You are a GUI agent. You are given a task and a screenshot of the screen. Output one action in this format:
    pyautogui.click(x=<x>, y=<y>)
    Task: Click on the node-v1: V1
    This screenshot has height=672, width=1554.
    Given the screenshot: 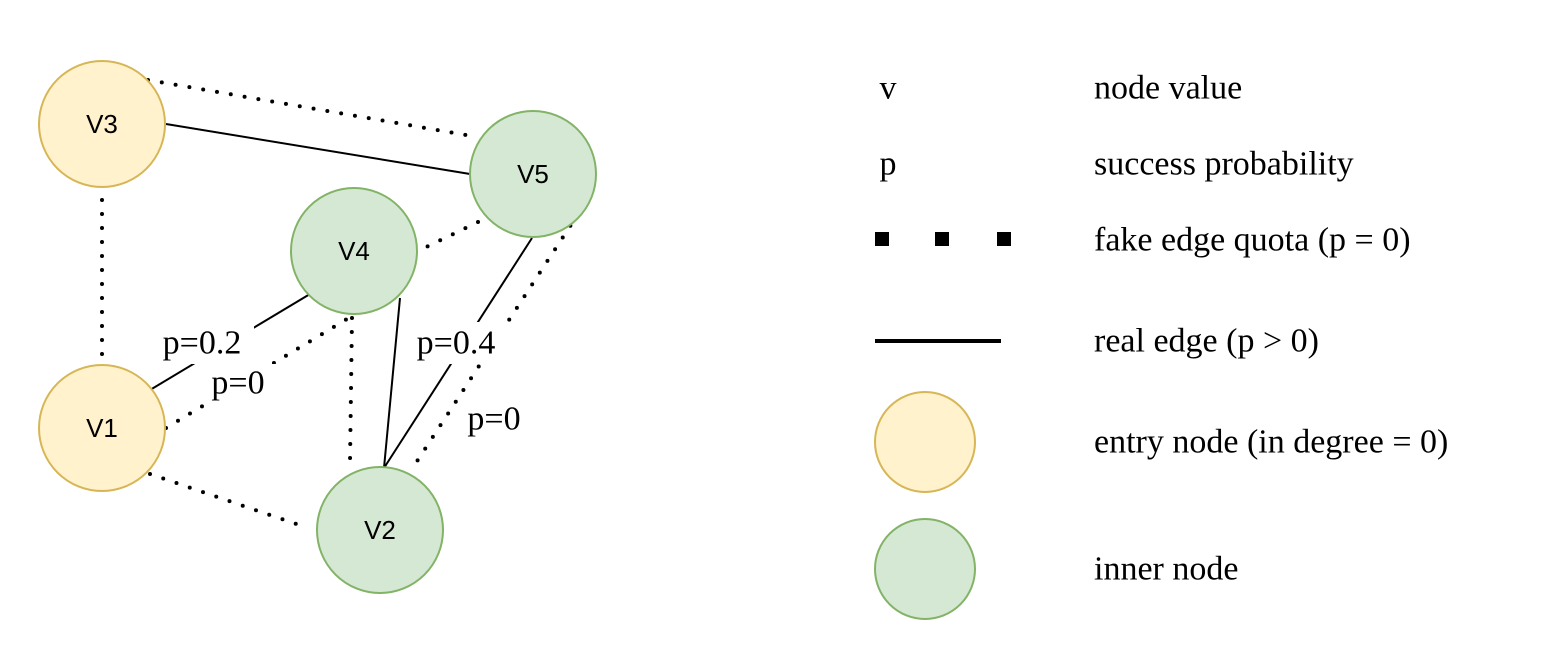 What is the action you would take?
    pyautogui.click(x=102, y=428)
    